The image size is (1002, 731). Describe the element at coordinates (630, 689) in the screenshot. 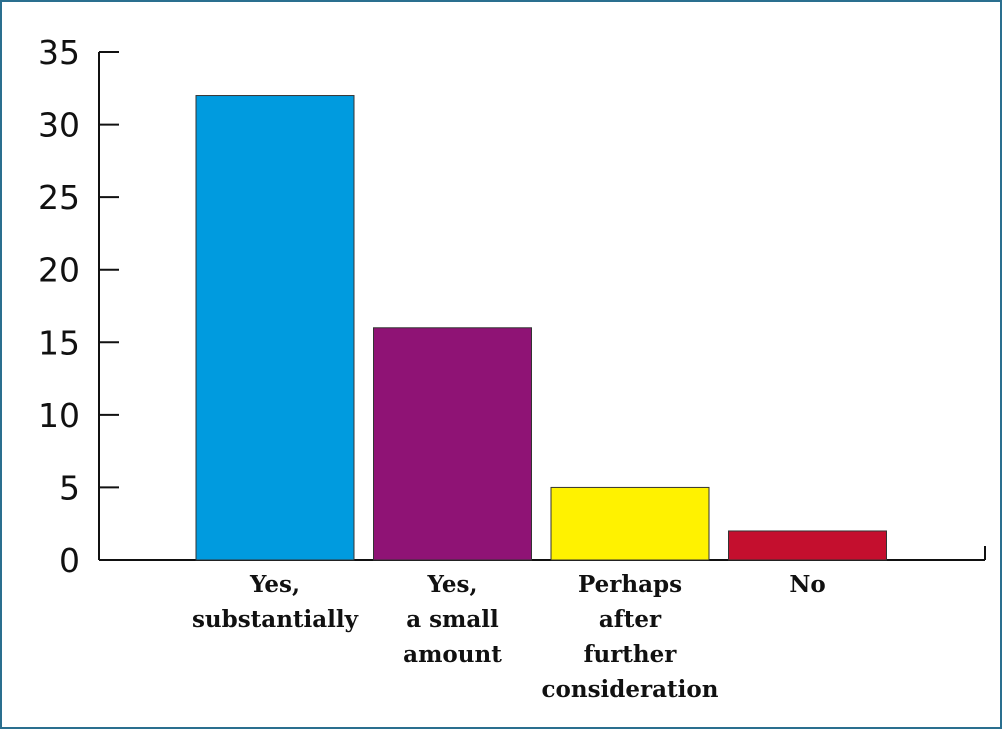

I see `x-category-label-line: consideration` at that location.